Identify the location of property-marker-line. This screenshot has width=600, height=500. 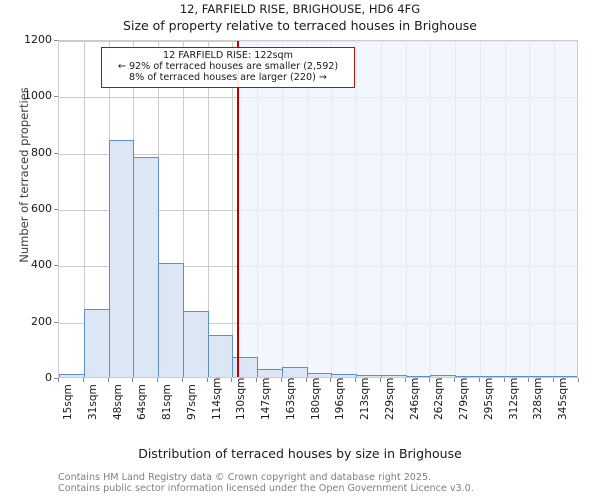
(237, 209).